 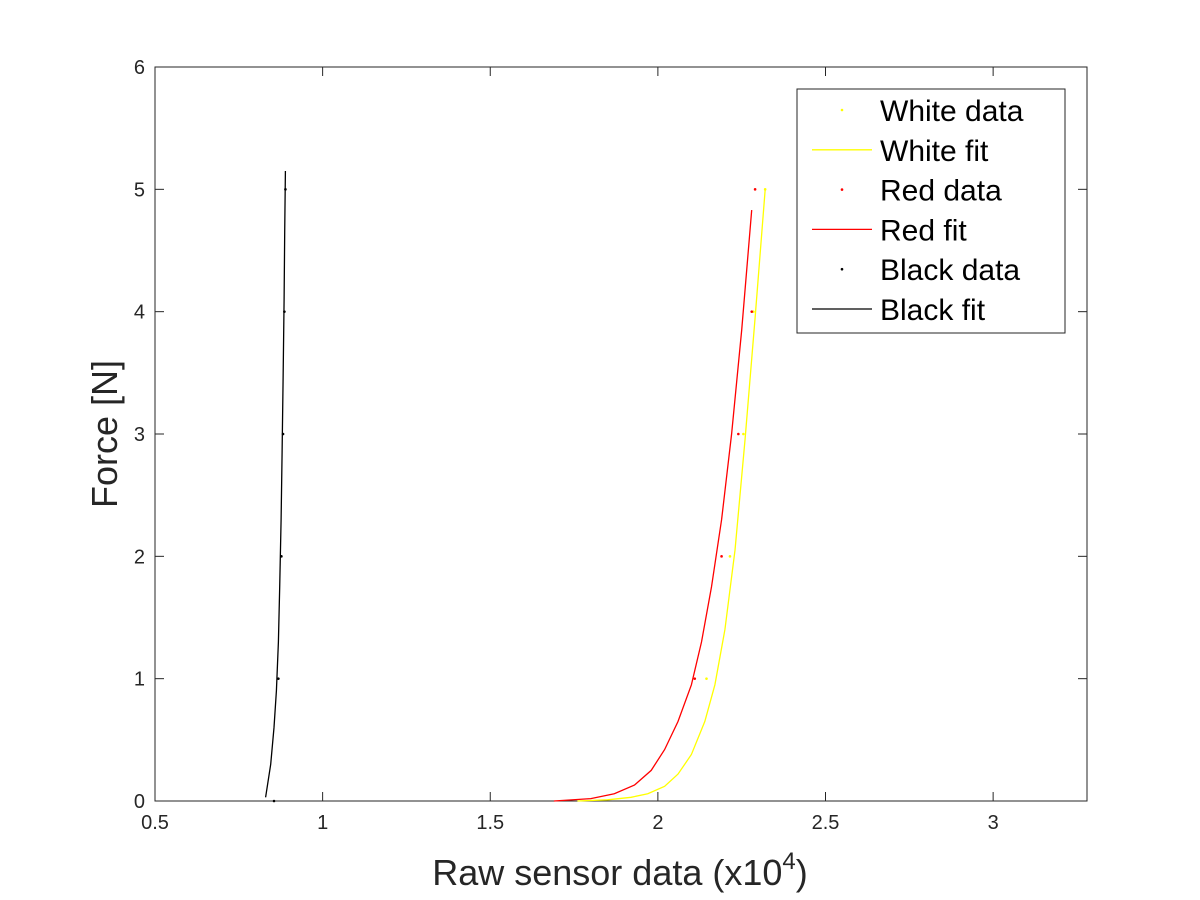 I want to click on red-fit-line, so click(x=653, y=506).